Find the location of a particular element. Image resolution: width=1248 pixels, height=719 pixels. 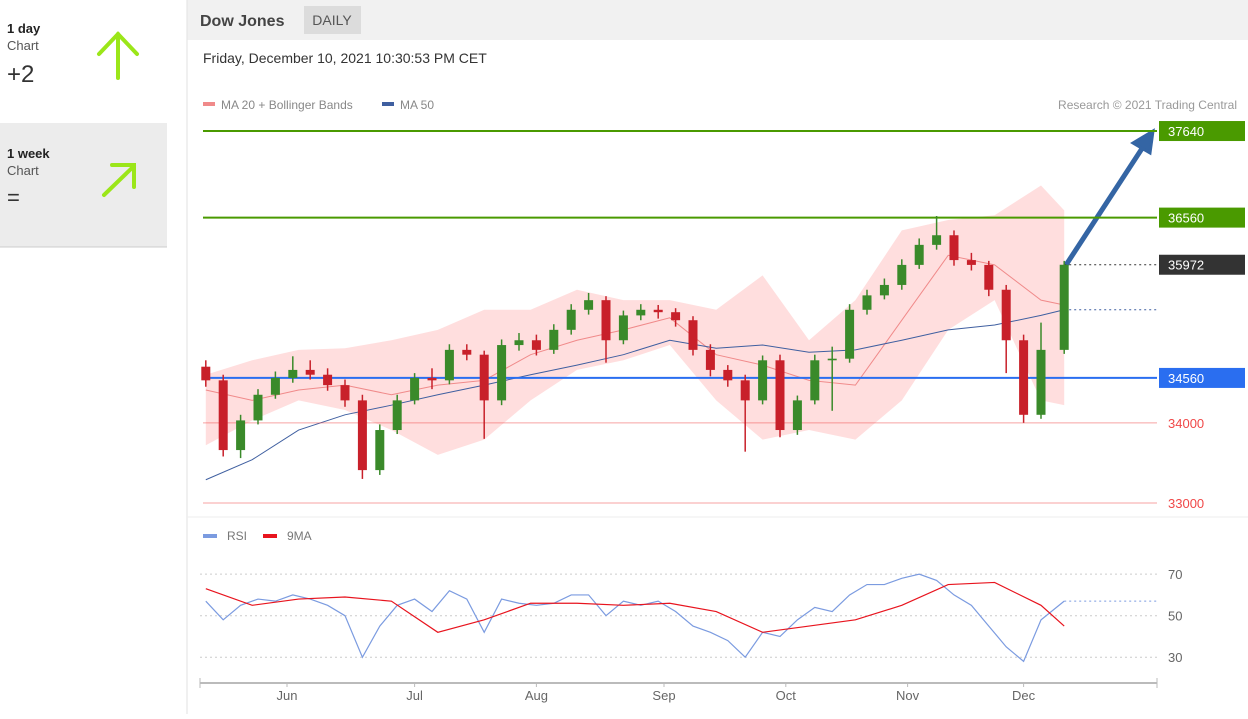

x-tick-label: Aug is located at coordinates (536, 695).